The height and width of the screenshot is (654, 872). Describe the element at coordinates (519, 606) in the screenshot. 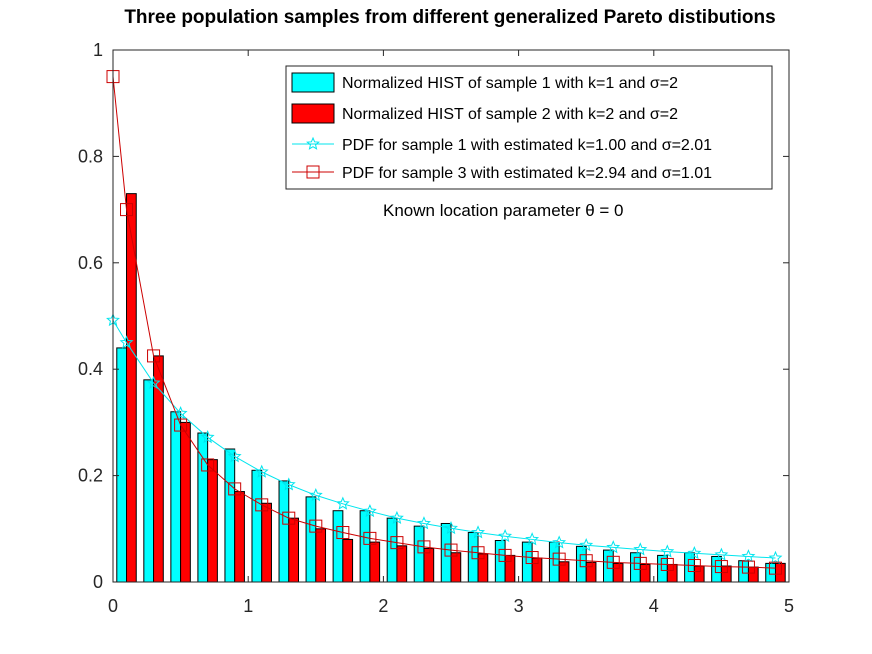

I see `x-tick-label: 3` at that location.